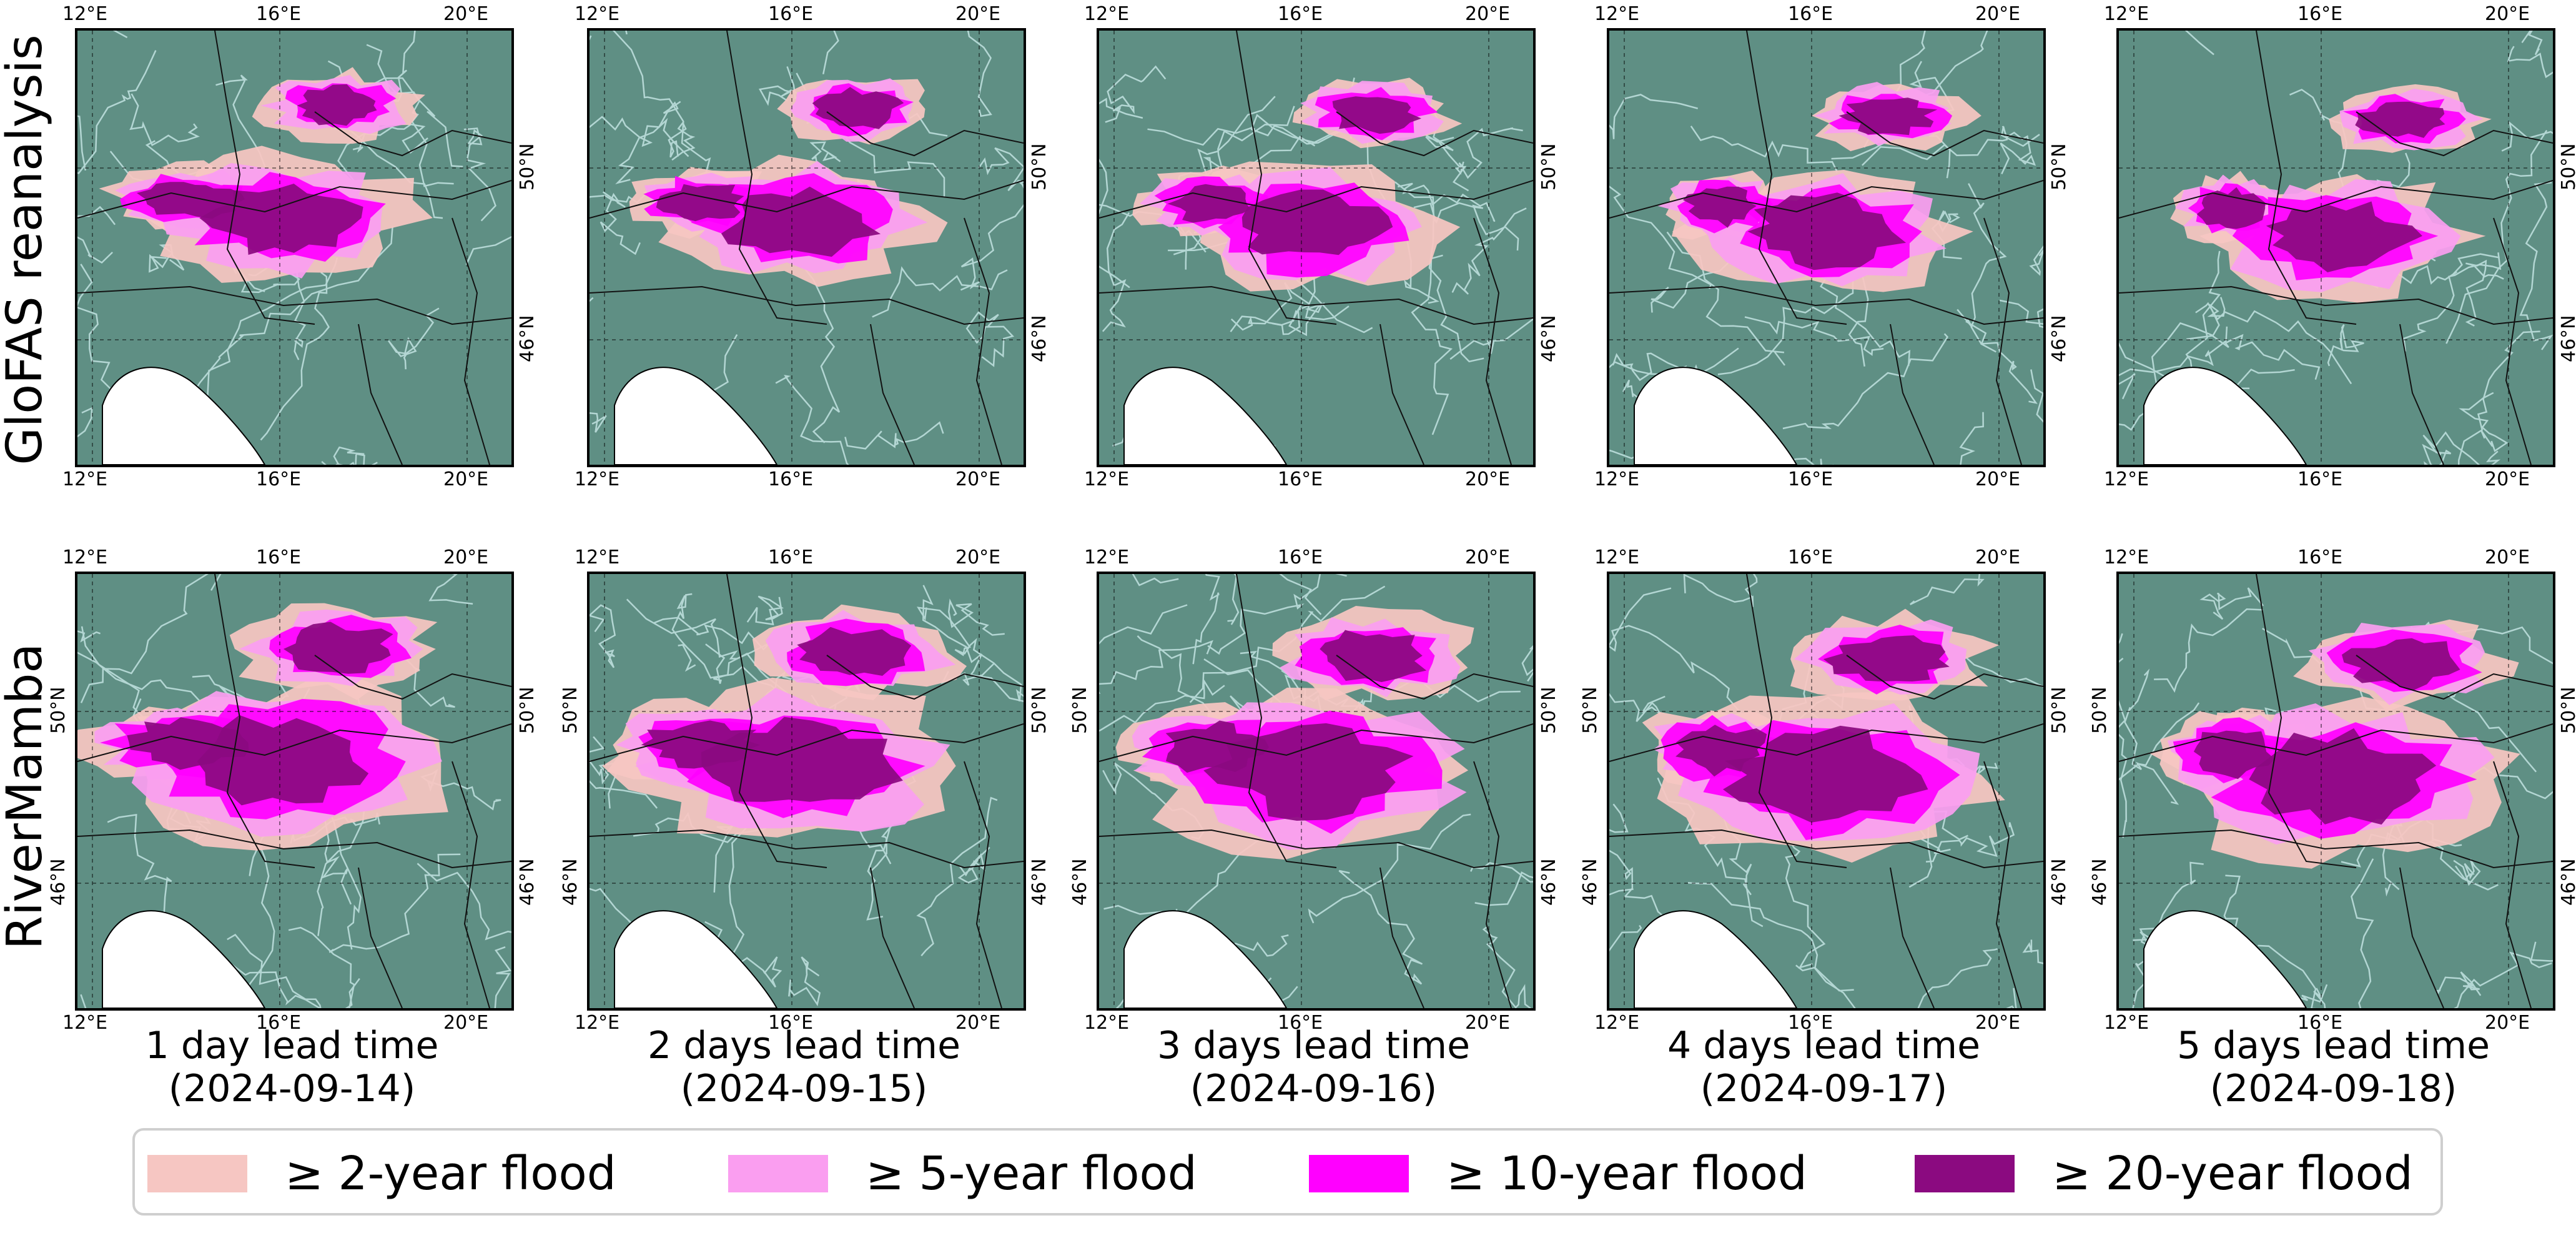 The width and height of the screenshot is (2576, 1238). What do you see at coordinates (803, 1045) in the screenshot?
I see `lead-time-label: 2 days lead time` at bounding box center [803, 1045].